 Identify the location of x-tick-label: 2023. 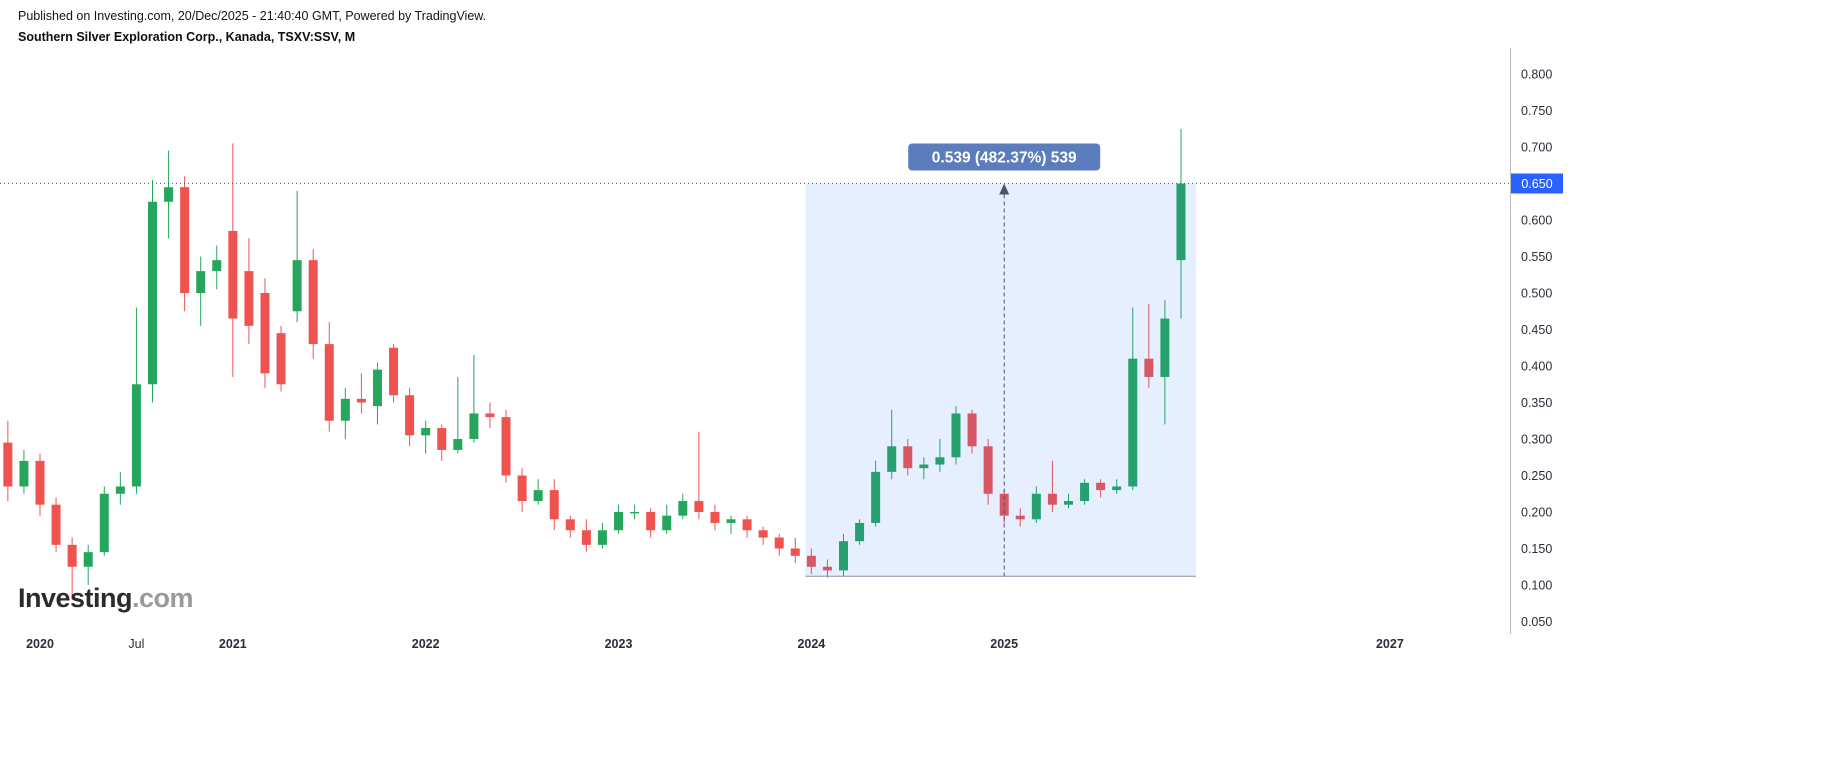
(619, 644).